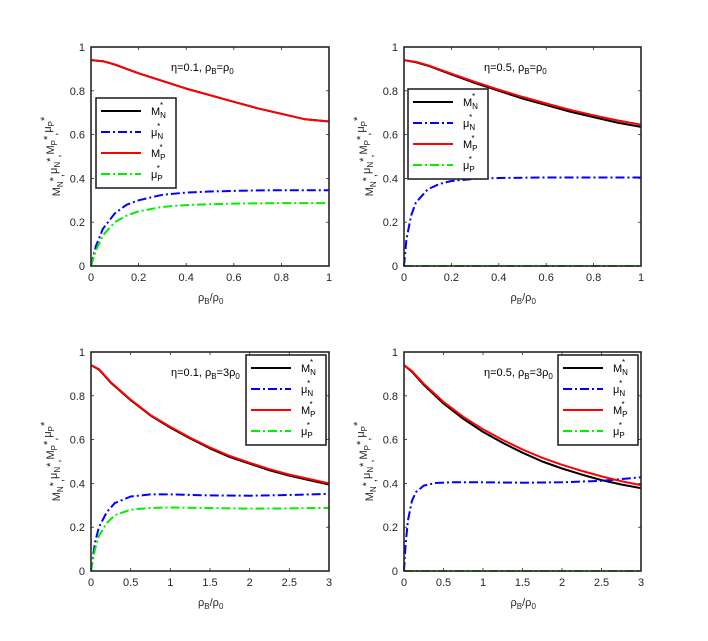  Describe the element at coordinates (205, 374) in the screenshot. I see `panel-annotation: η=0.1, ρB=3ρ0` at that location.